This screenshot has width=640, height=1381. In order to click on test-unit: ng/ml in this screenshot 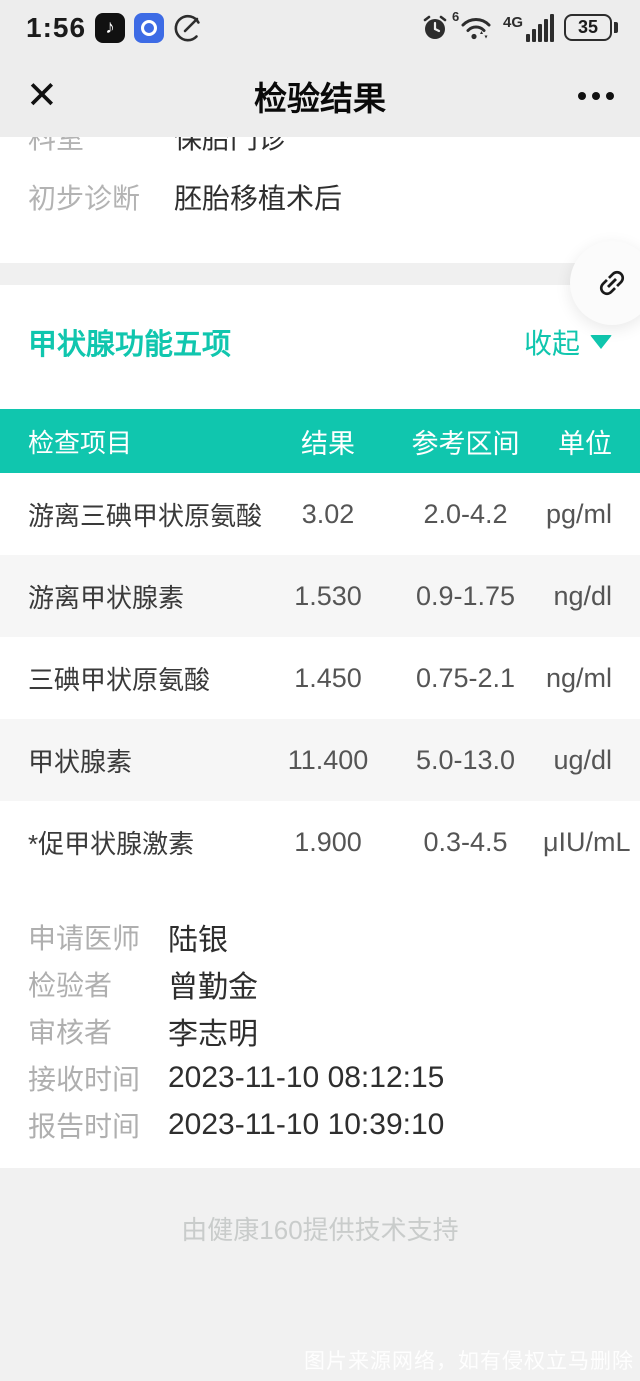, I will do `click(578, 677)`.